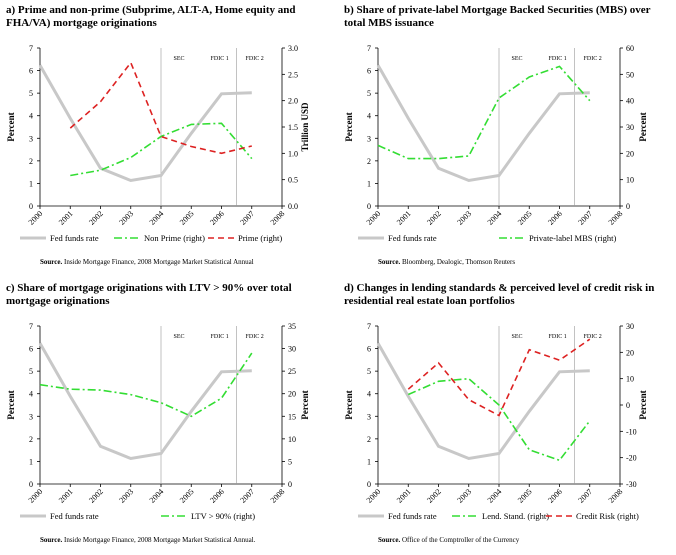 Image resolution: width=676 pixels, height=555 pixels. What do you see at coordinates (293, 206) in the screenshot?
I see `y-tick-label-right: 0.0` at bounding box center [293, 206].